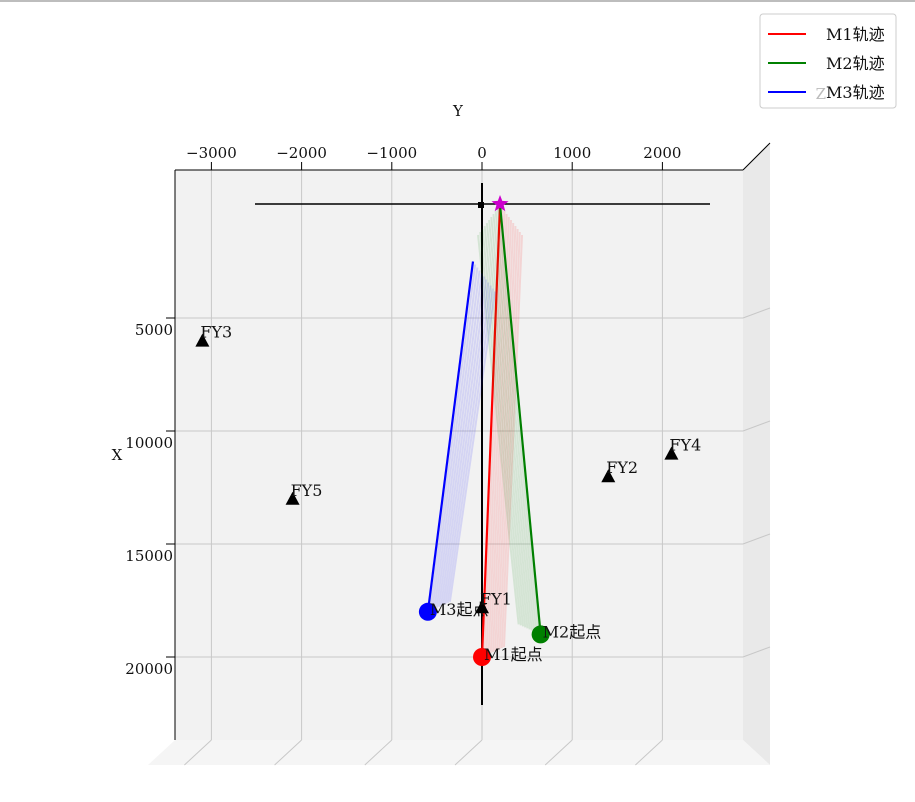 Image resolution: width=915 pixels, height=802 pixels. What do you see at coordinates (513, 654) in the screenshot?
I see `start-point-label: M1起点` at bounding box center [513, 654].